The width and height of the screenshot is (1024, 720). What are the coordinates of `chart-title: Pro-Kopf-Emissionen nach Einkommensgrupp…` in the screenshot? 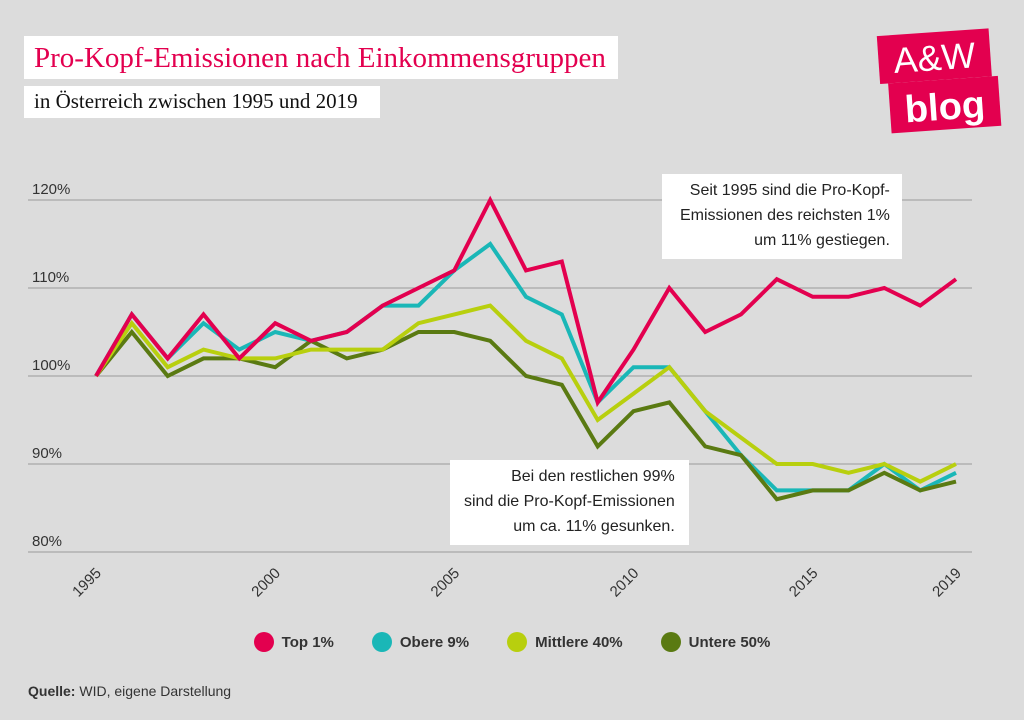 It's located at (321, 57).